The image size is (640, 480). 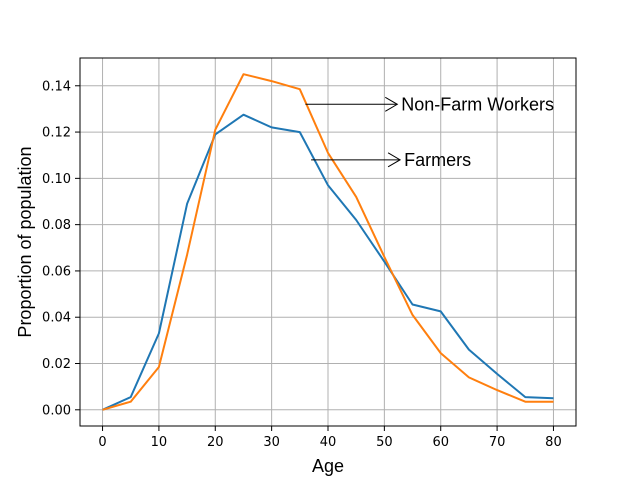 What do you see at coordinates (437, 160) in the screenshot?
I see `annotation-label: Farmers` at bounding box center [437, 160].